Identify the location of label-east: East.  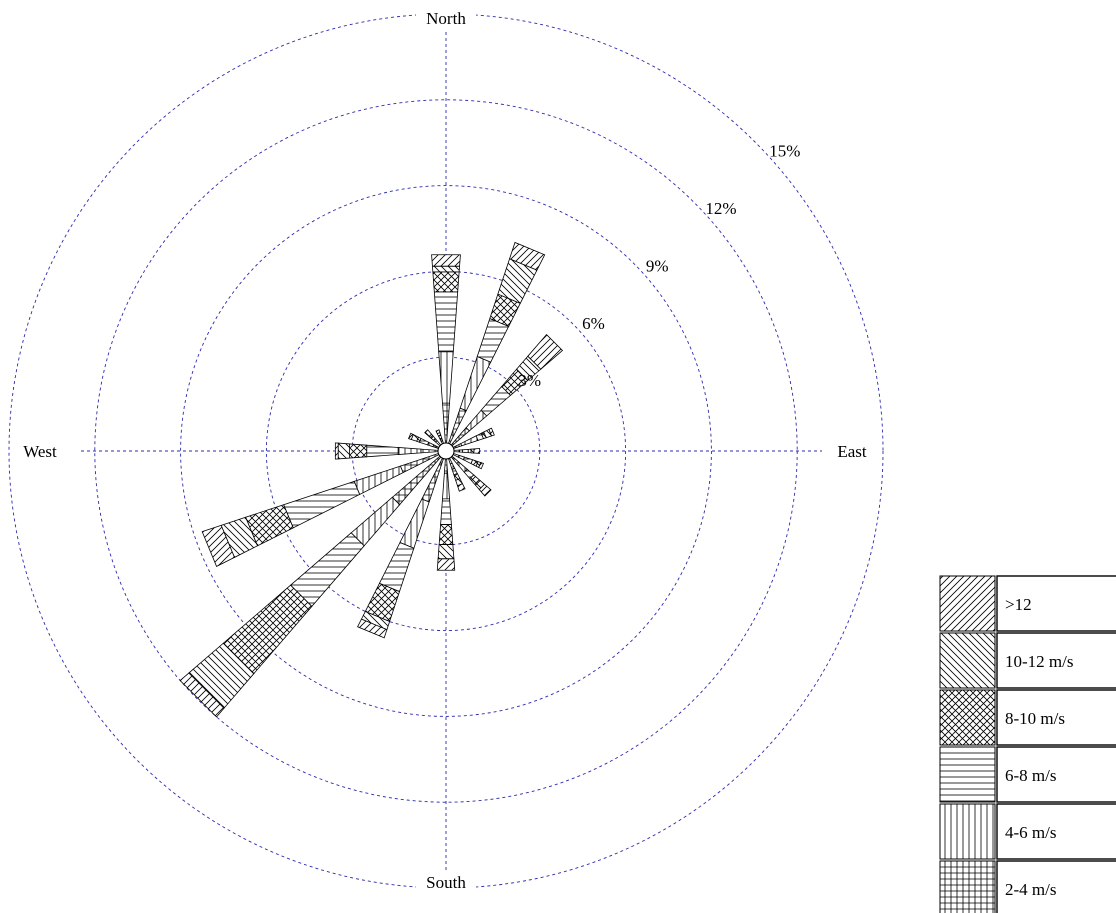
(852, 451).